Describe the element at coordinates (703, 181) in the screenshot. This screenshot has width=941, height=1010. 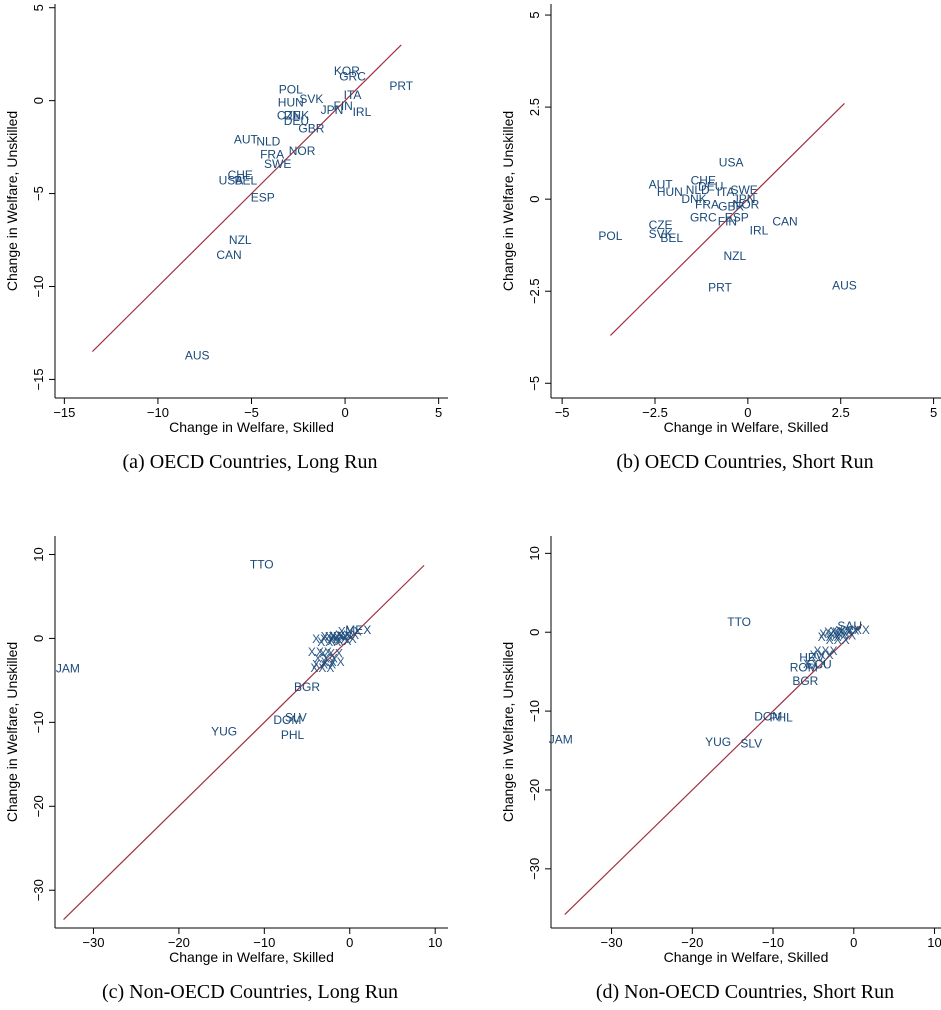
I see `data-point-label: CHE` at that location.